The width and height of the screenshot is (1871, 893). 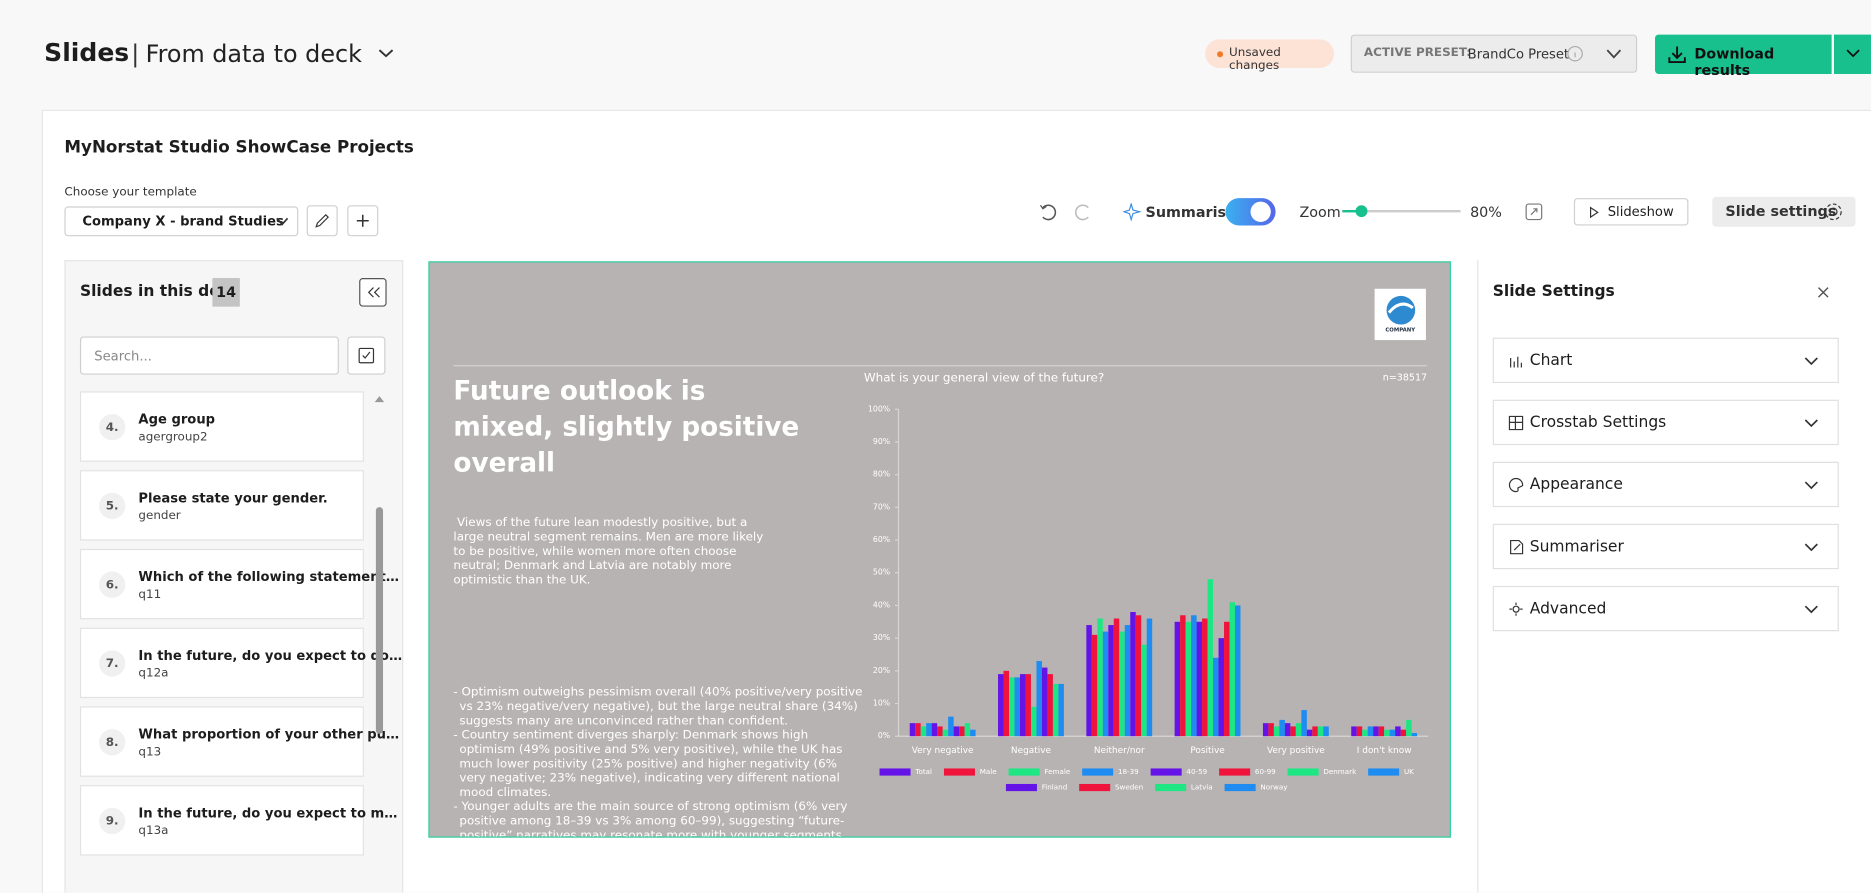 What do you see at coordinates (1743, 56) in the screenshot?
I see `download-button: Download results` at bounding box center [1743, 56].